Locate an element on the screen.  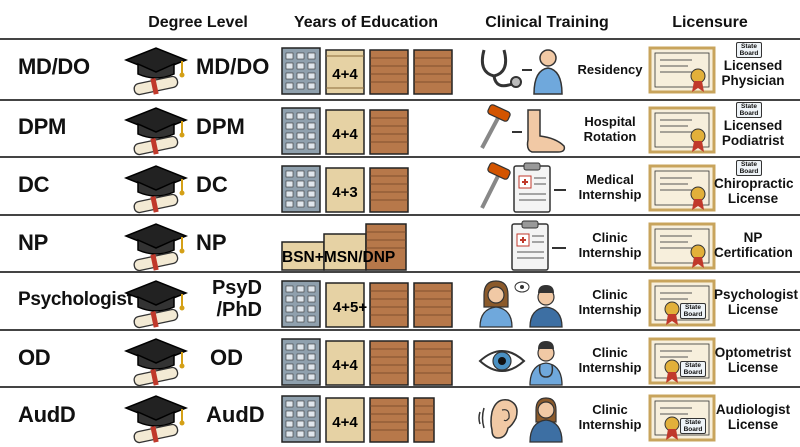
table-row-dpm: DPM DPM 4+4 Hospital Rotation is located at coordinates (400, 129).